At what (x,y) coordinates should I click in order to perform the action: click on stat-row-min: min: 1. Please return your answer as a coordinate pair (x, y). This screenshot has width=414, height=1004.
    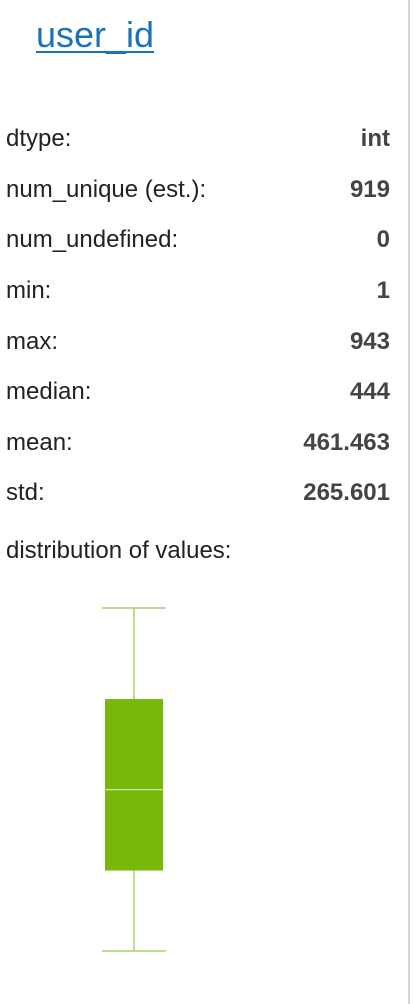
    Looking at the image, I should click on (198, 291).